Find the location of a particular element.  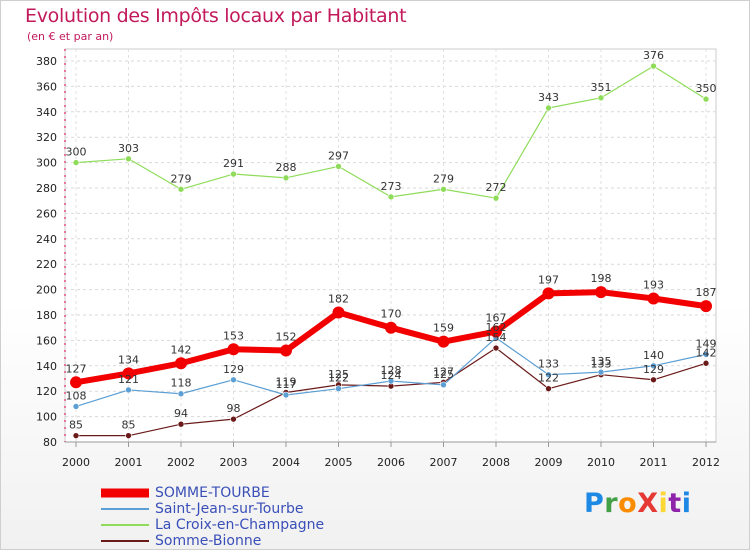

y-tick-label: 260 is located at coordinates (46, 213).